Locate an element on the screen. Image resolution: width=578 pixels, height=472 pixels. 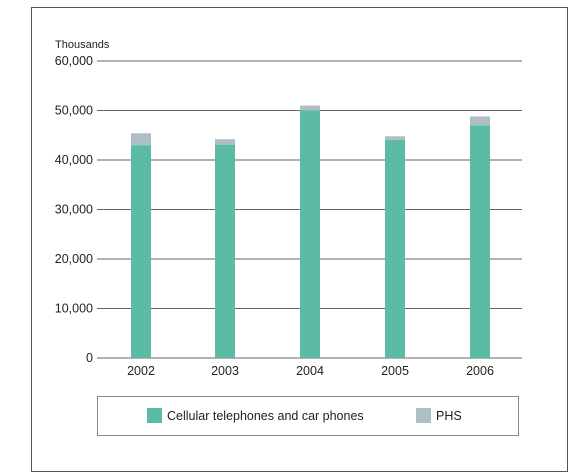
legend-label-phs: PHS is located at coordinates (449, 415).